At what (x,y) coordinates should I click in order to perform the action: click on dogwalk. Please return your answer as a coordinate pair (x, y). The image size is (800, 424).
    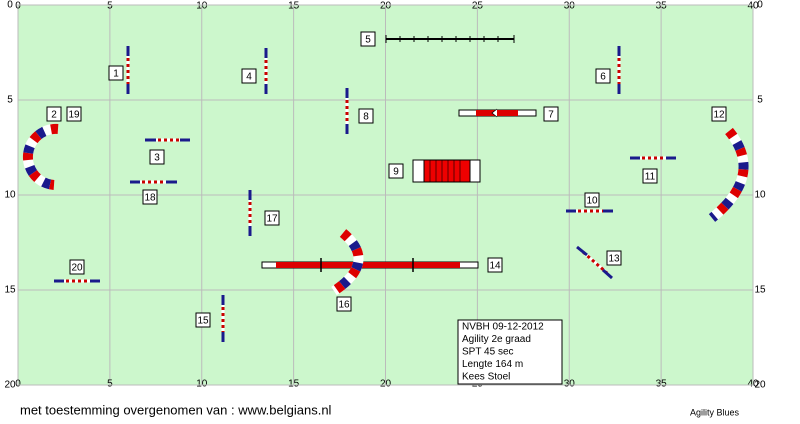
    Looking at the image, I should click on (370, 265).